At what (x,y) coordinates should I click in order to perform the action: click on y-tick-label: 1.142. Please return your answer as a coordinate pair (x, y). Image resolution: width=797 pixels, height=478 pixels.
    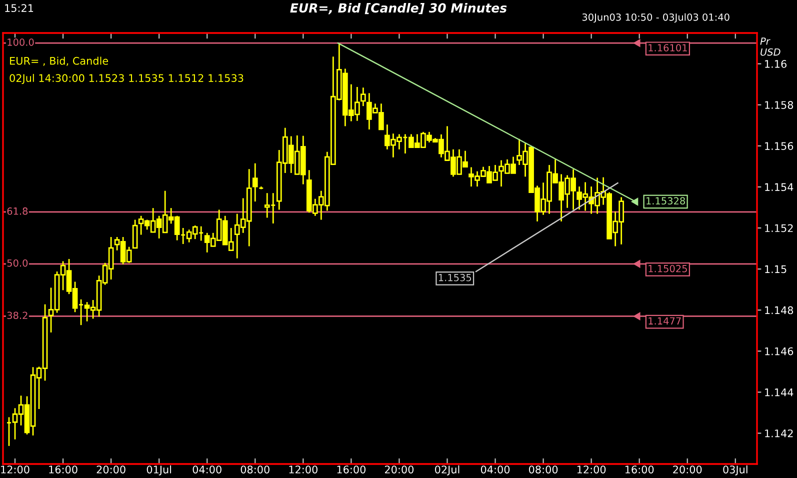
    Looking at the image, I should click on (779, 433).